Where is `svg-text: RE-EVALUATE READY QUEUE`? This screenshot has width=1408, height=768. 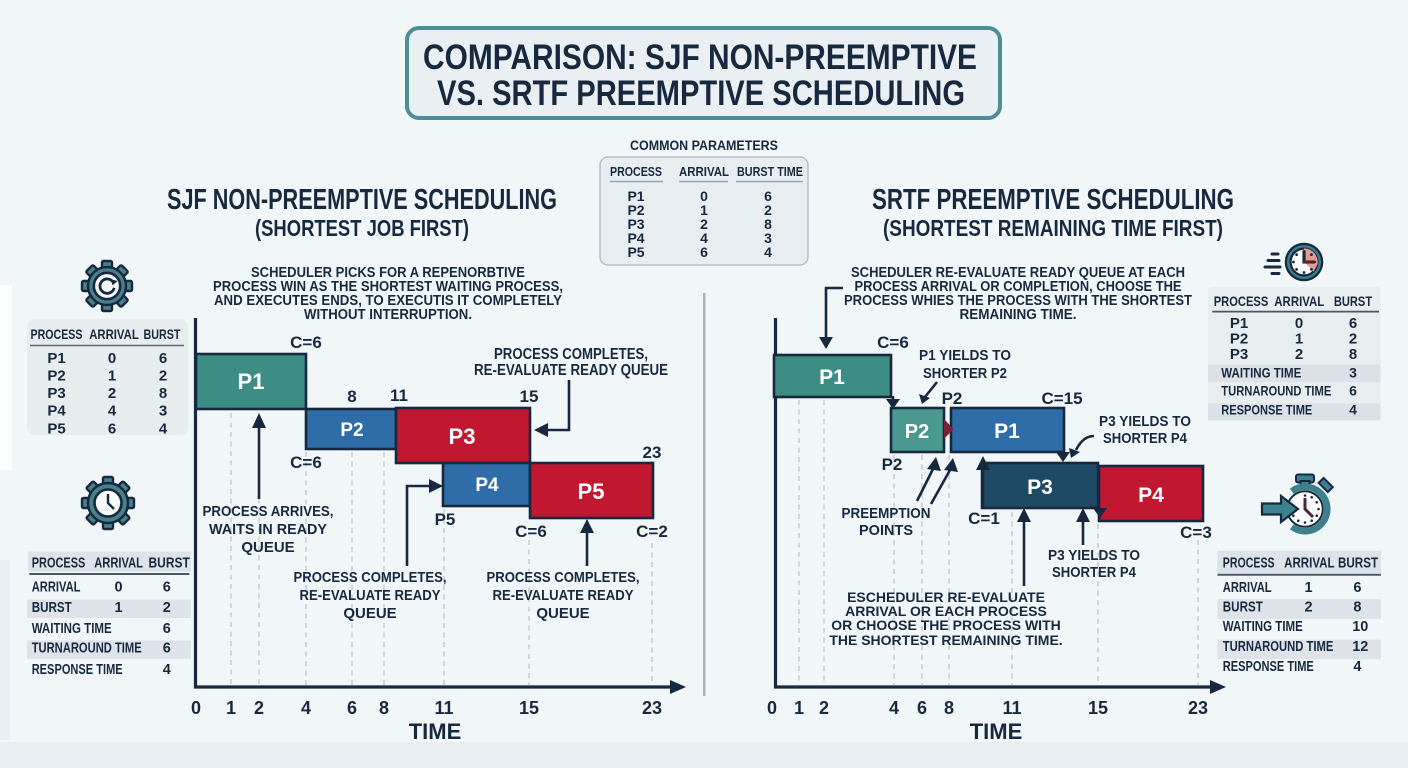
svg-text: RE-EVALUATE READY QUEUE is located at coordinates (571, 370).